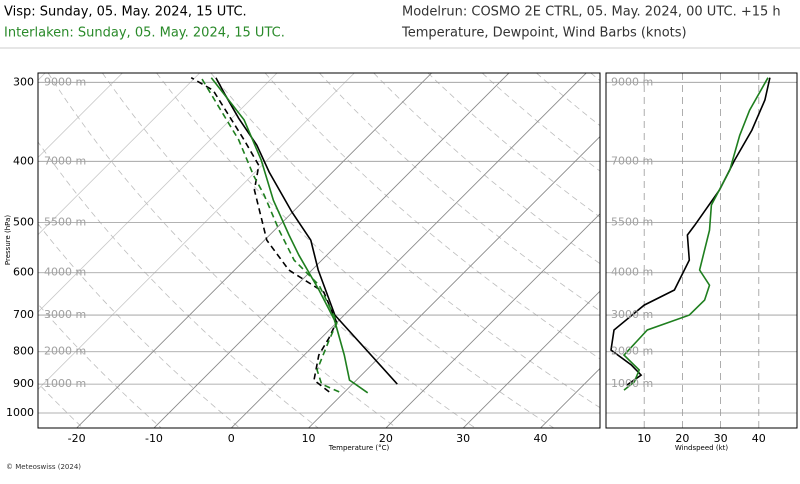 Image resolution: width=800 pixels, height=484 pixels. Describe the element at coordinates (154, 438) in the screenshot. I see `x-tick-label: -10` at that location.